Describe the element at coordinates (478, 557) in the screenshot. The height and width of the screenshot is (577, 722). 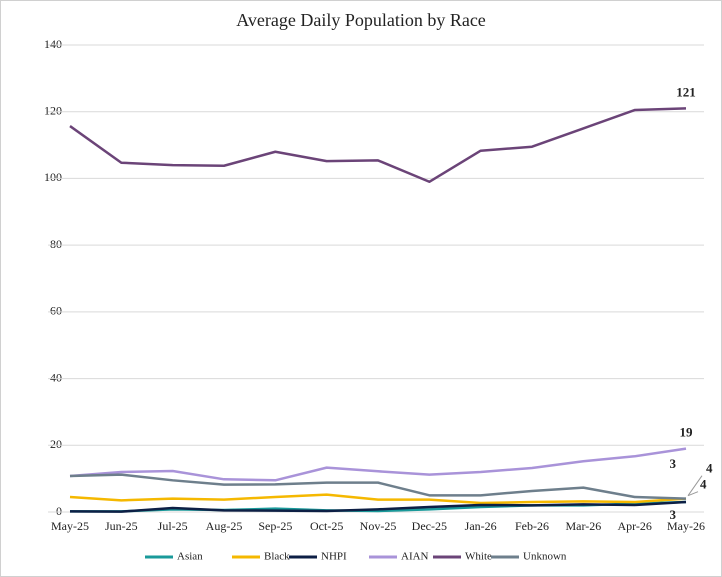
I see `legend-label: White` at that location.